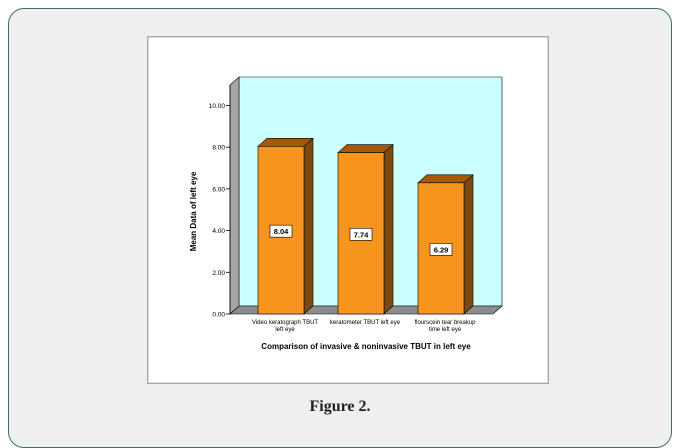  Describe the element at coordinates (217, 106) in the screenshot. I see `y-tick-label: 10.00` at that location.